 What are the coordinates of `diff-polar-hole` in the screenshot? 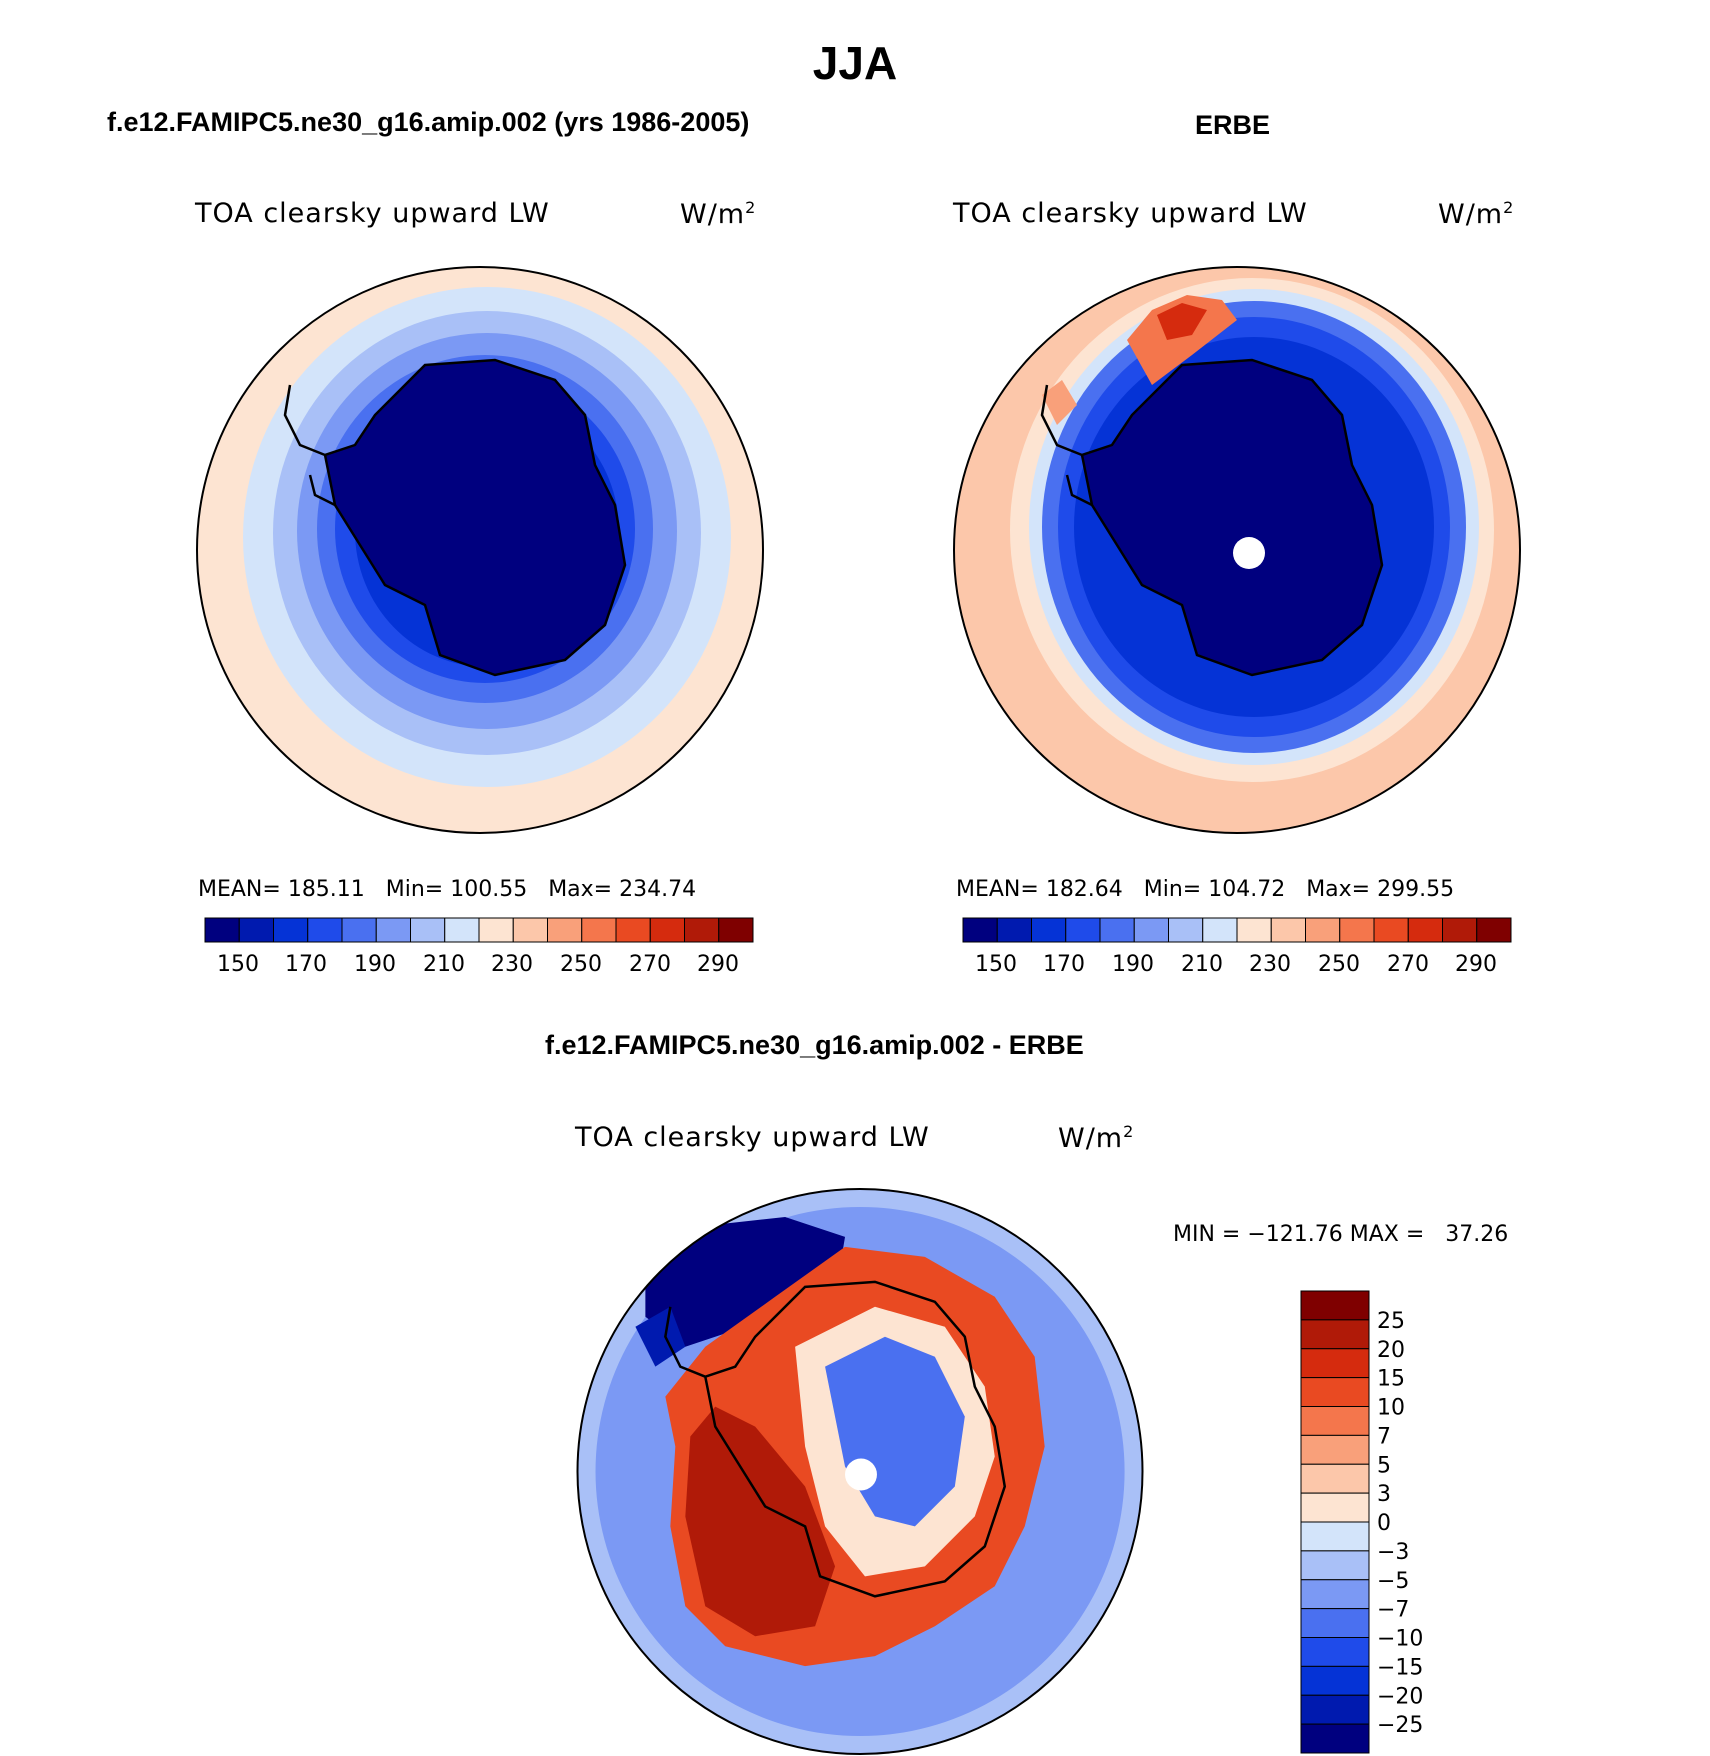 It's located at (861, 1474).